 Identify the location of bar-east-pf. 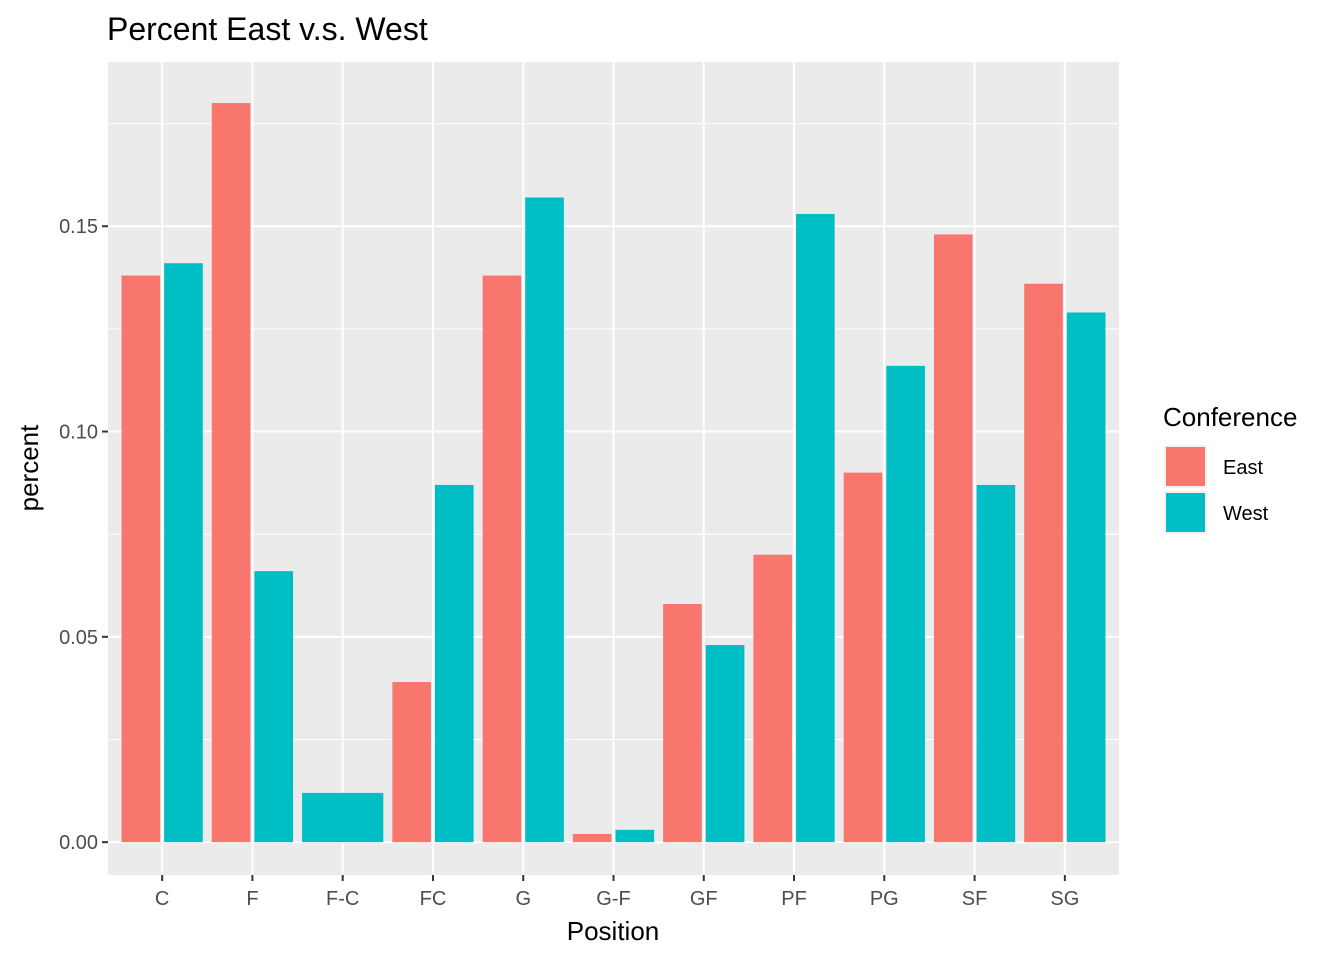
(773, 698).